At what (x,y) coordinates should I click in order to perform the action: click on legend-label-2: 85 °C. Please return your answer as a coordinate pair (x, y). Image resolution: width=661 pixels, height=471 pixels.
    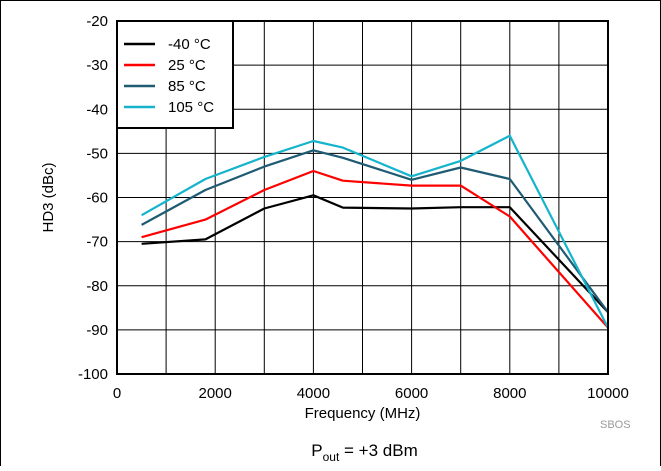
    Looking at the image, I should click on (187, 86).